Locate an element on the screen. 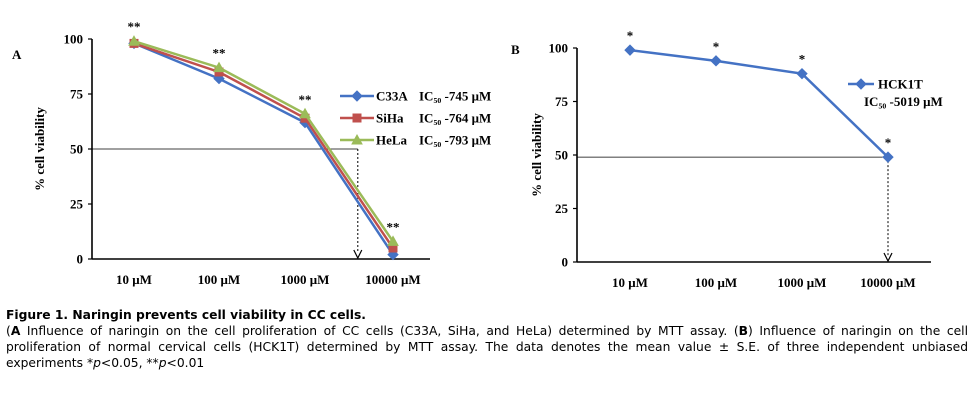 The width and height of the screenshot is (974, 401). legend-series-name: HCK1T is located at coordinates (900, 84).